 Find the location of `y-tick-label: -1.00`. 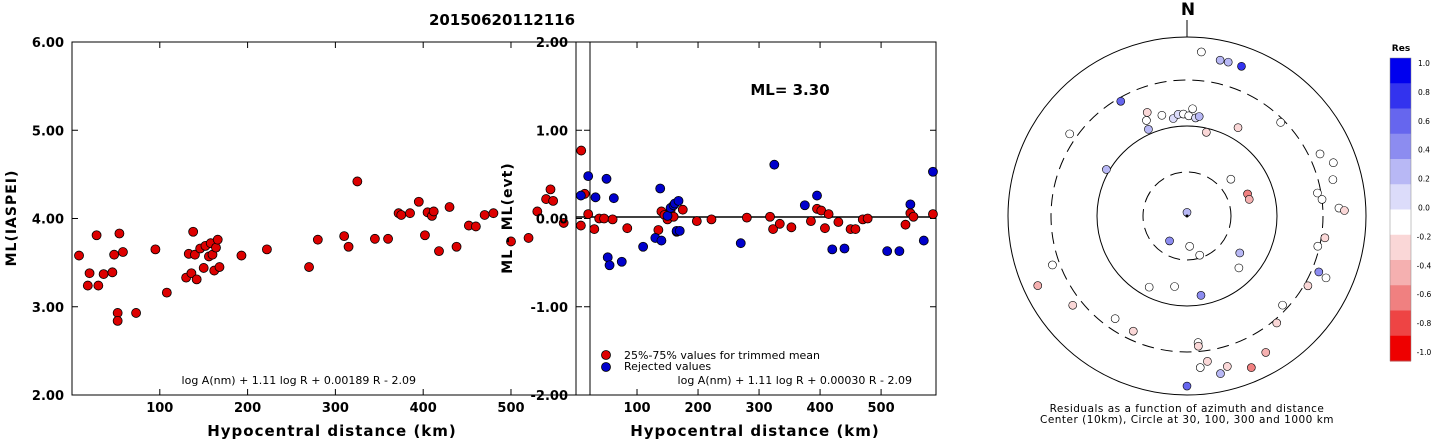

y-tick-label: -1.00 is located at coordinates (549, 308).